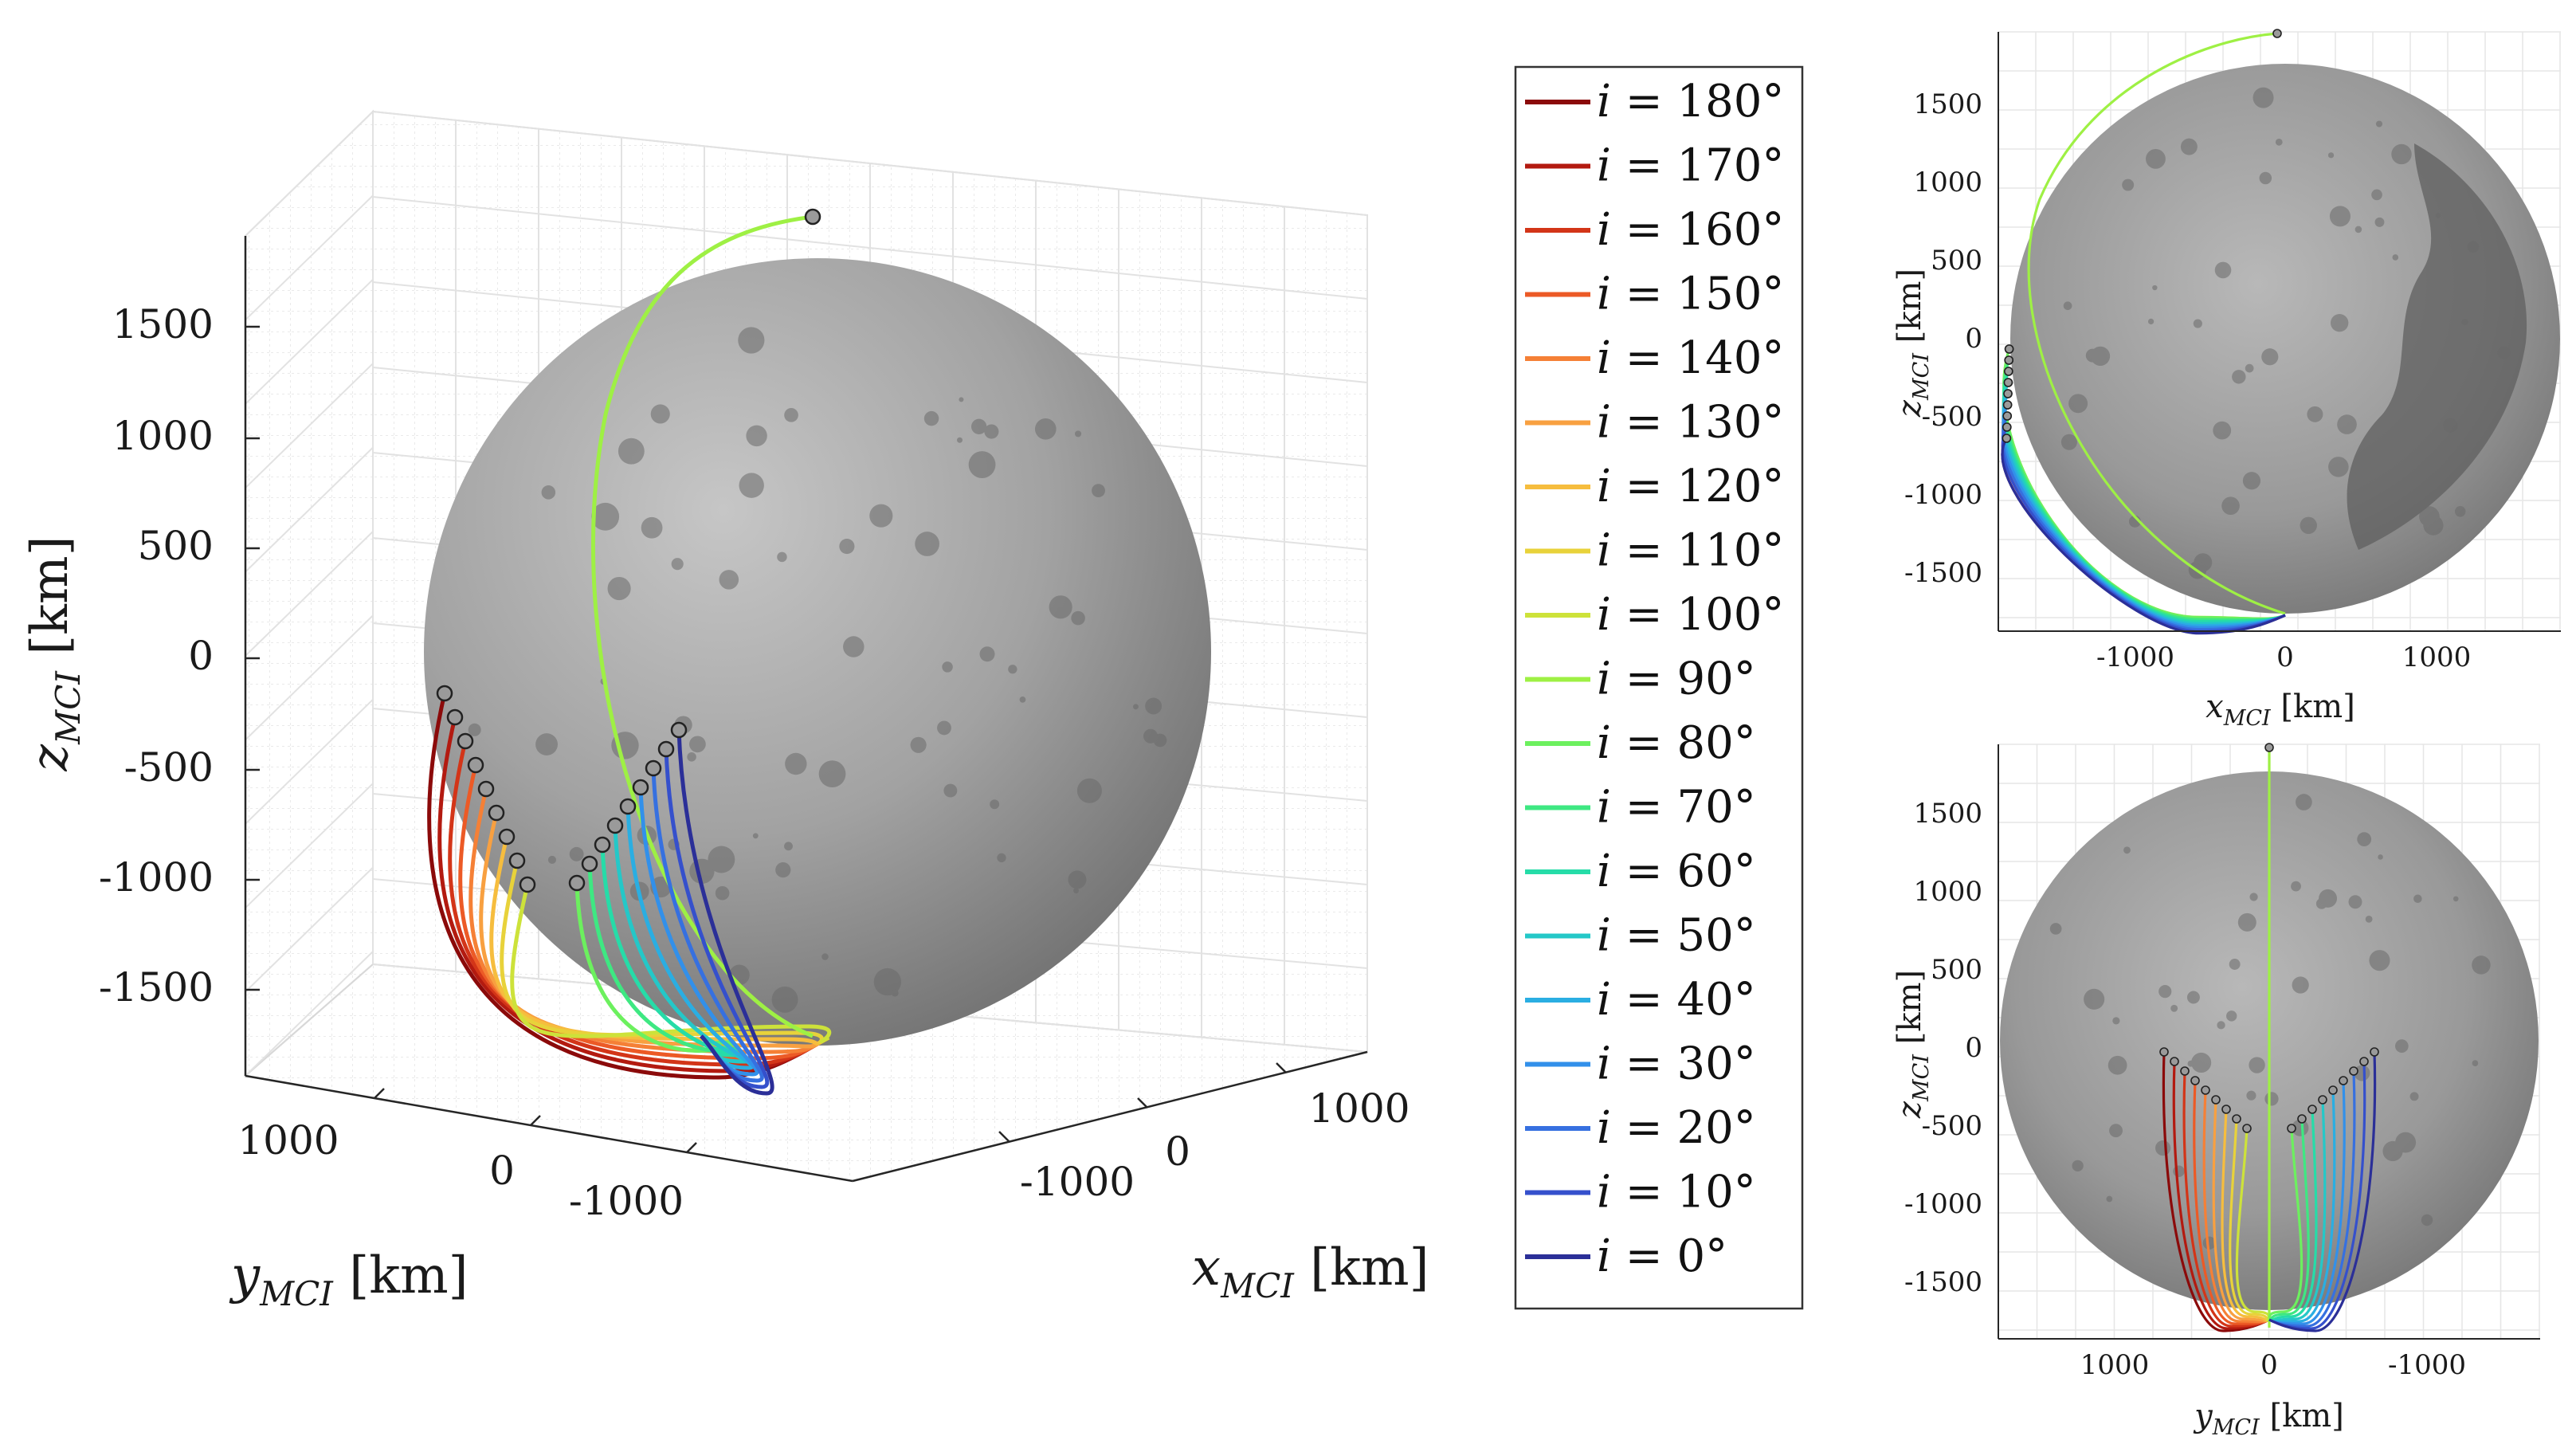 The width and height of the screenshot is (2576, 1448). What do you see at coordinates (1676, 1064) in the screenshot?
I see `legend-label: i = 30°` at bounding box center [1676, 1064].